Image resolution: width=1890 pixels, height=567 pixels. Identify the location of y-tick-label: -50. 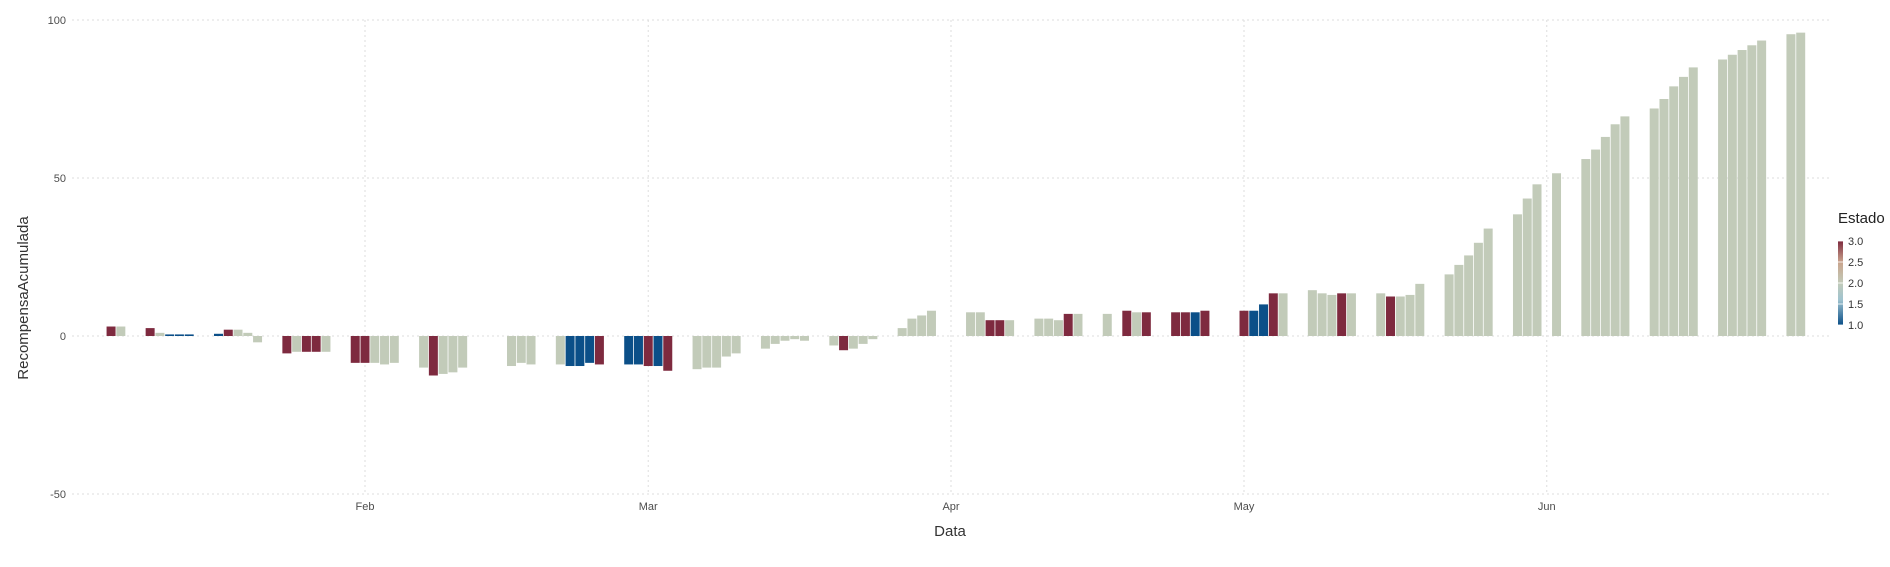
(58, 495).